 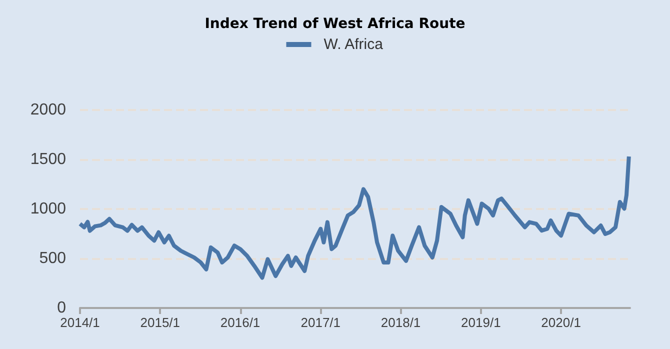 I want to click on x-tick-label: 2018/1, so click(x=400, y=322).